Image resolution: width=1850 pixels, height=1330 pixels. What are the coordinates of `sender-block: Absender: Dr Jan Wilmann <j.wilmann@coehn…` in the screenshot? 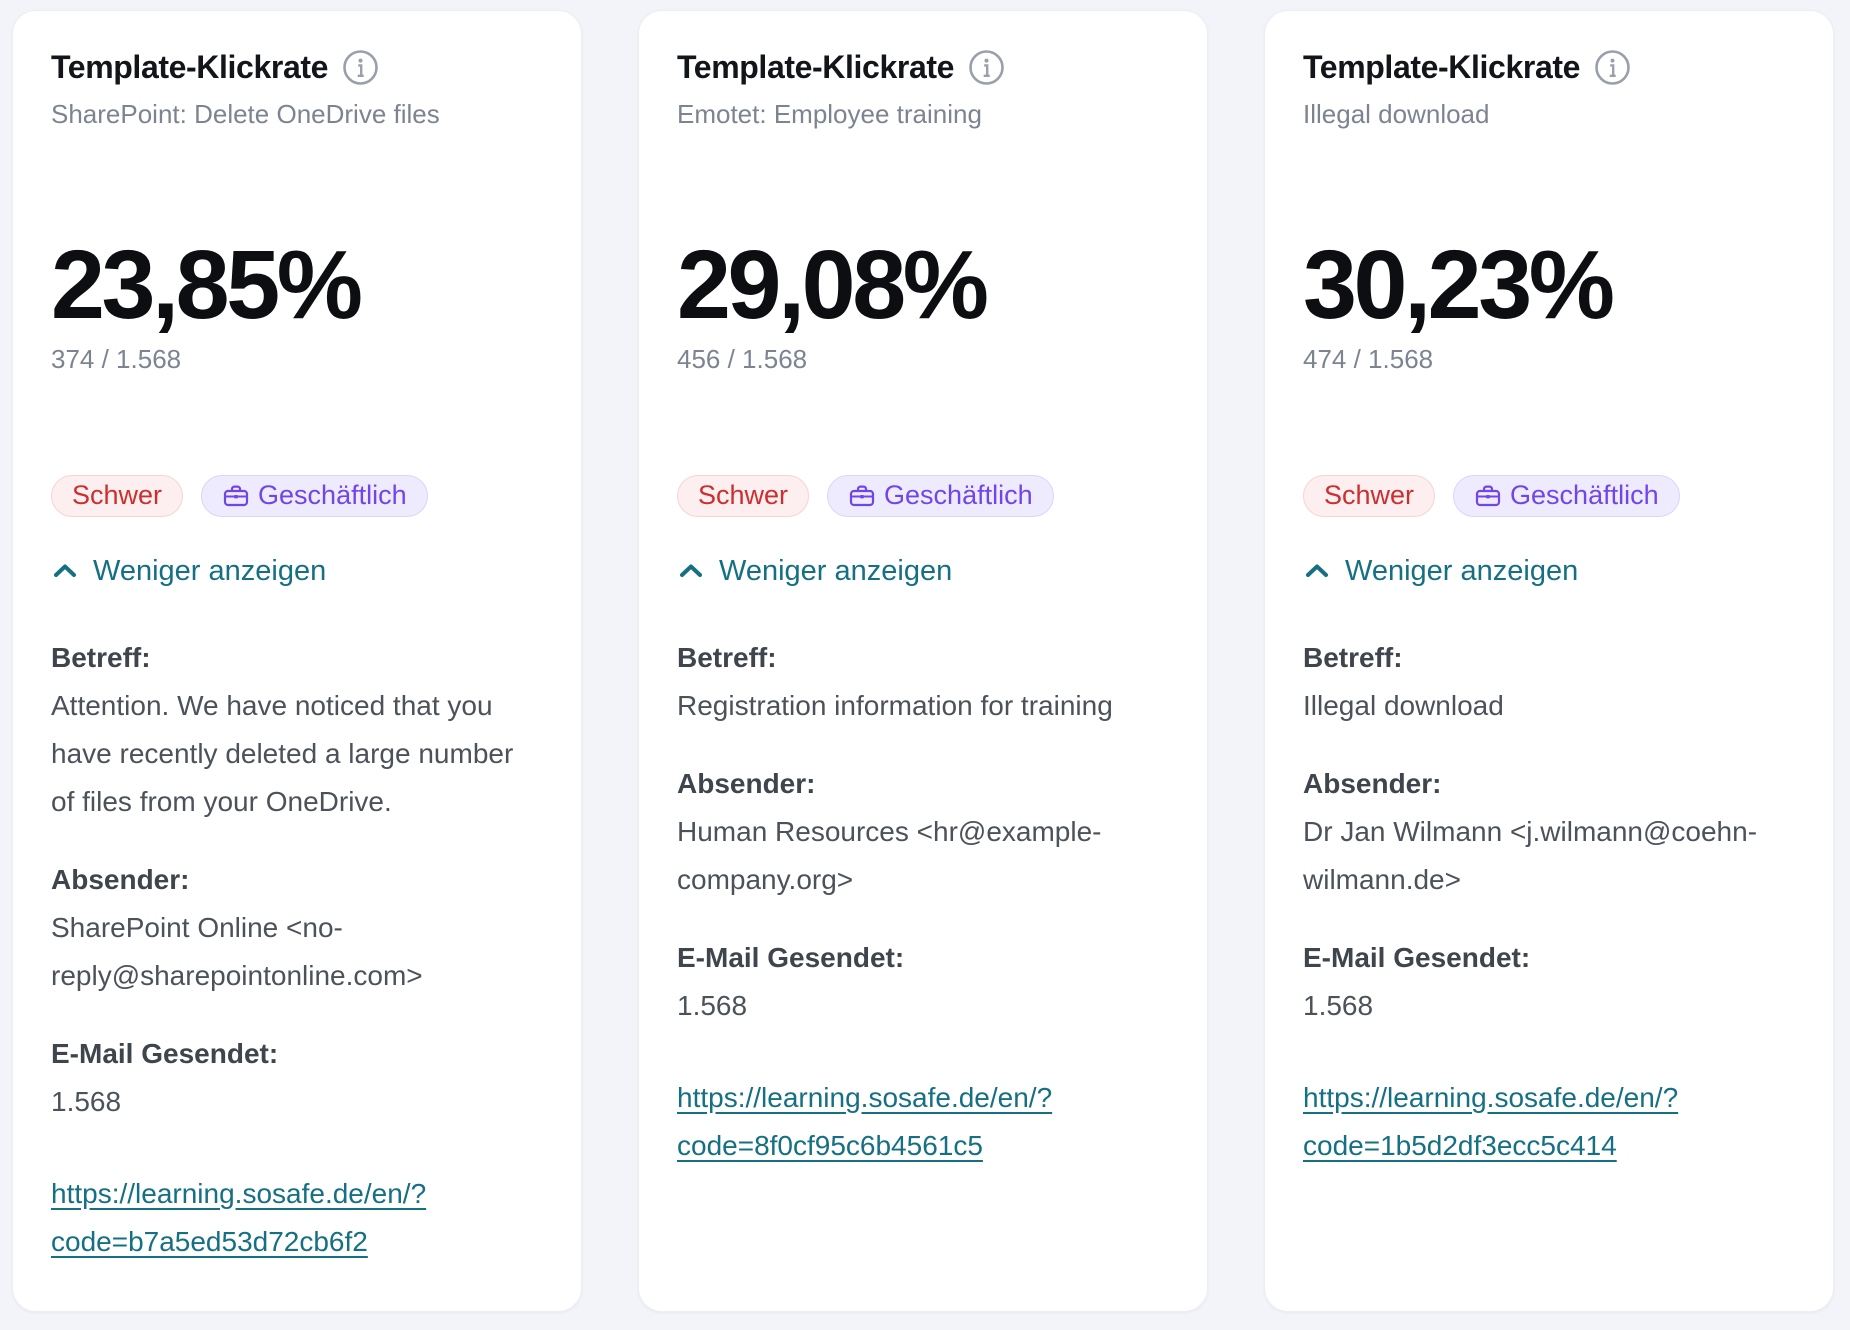 It's located at (1548, 832).